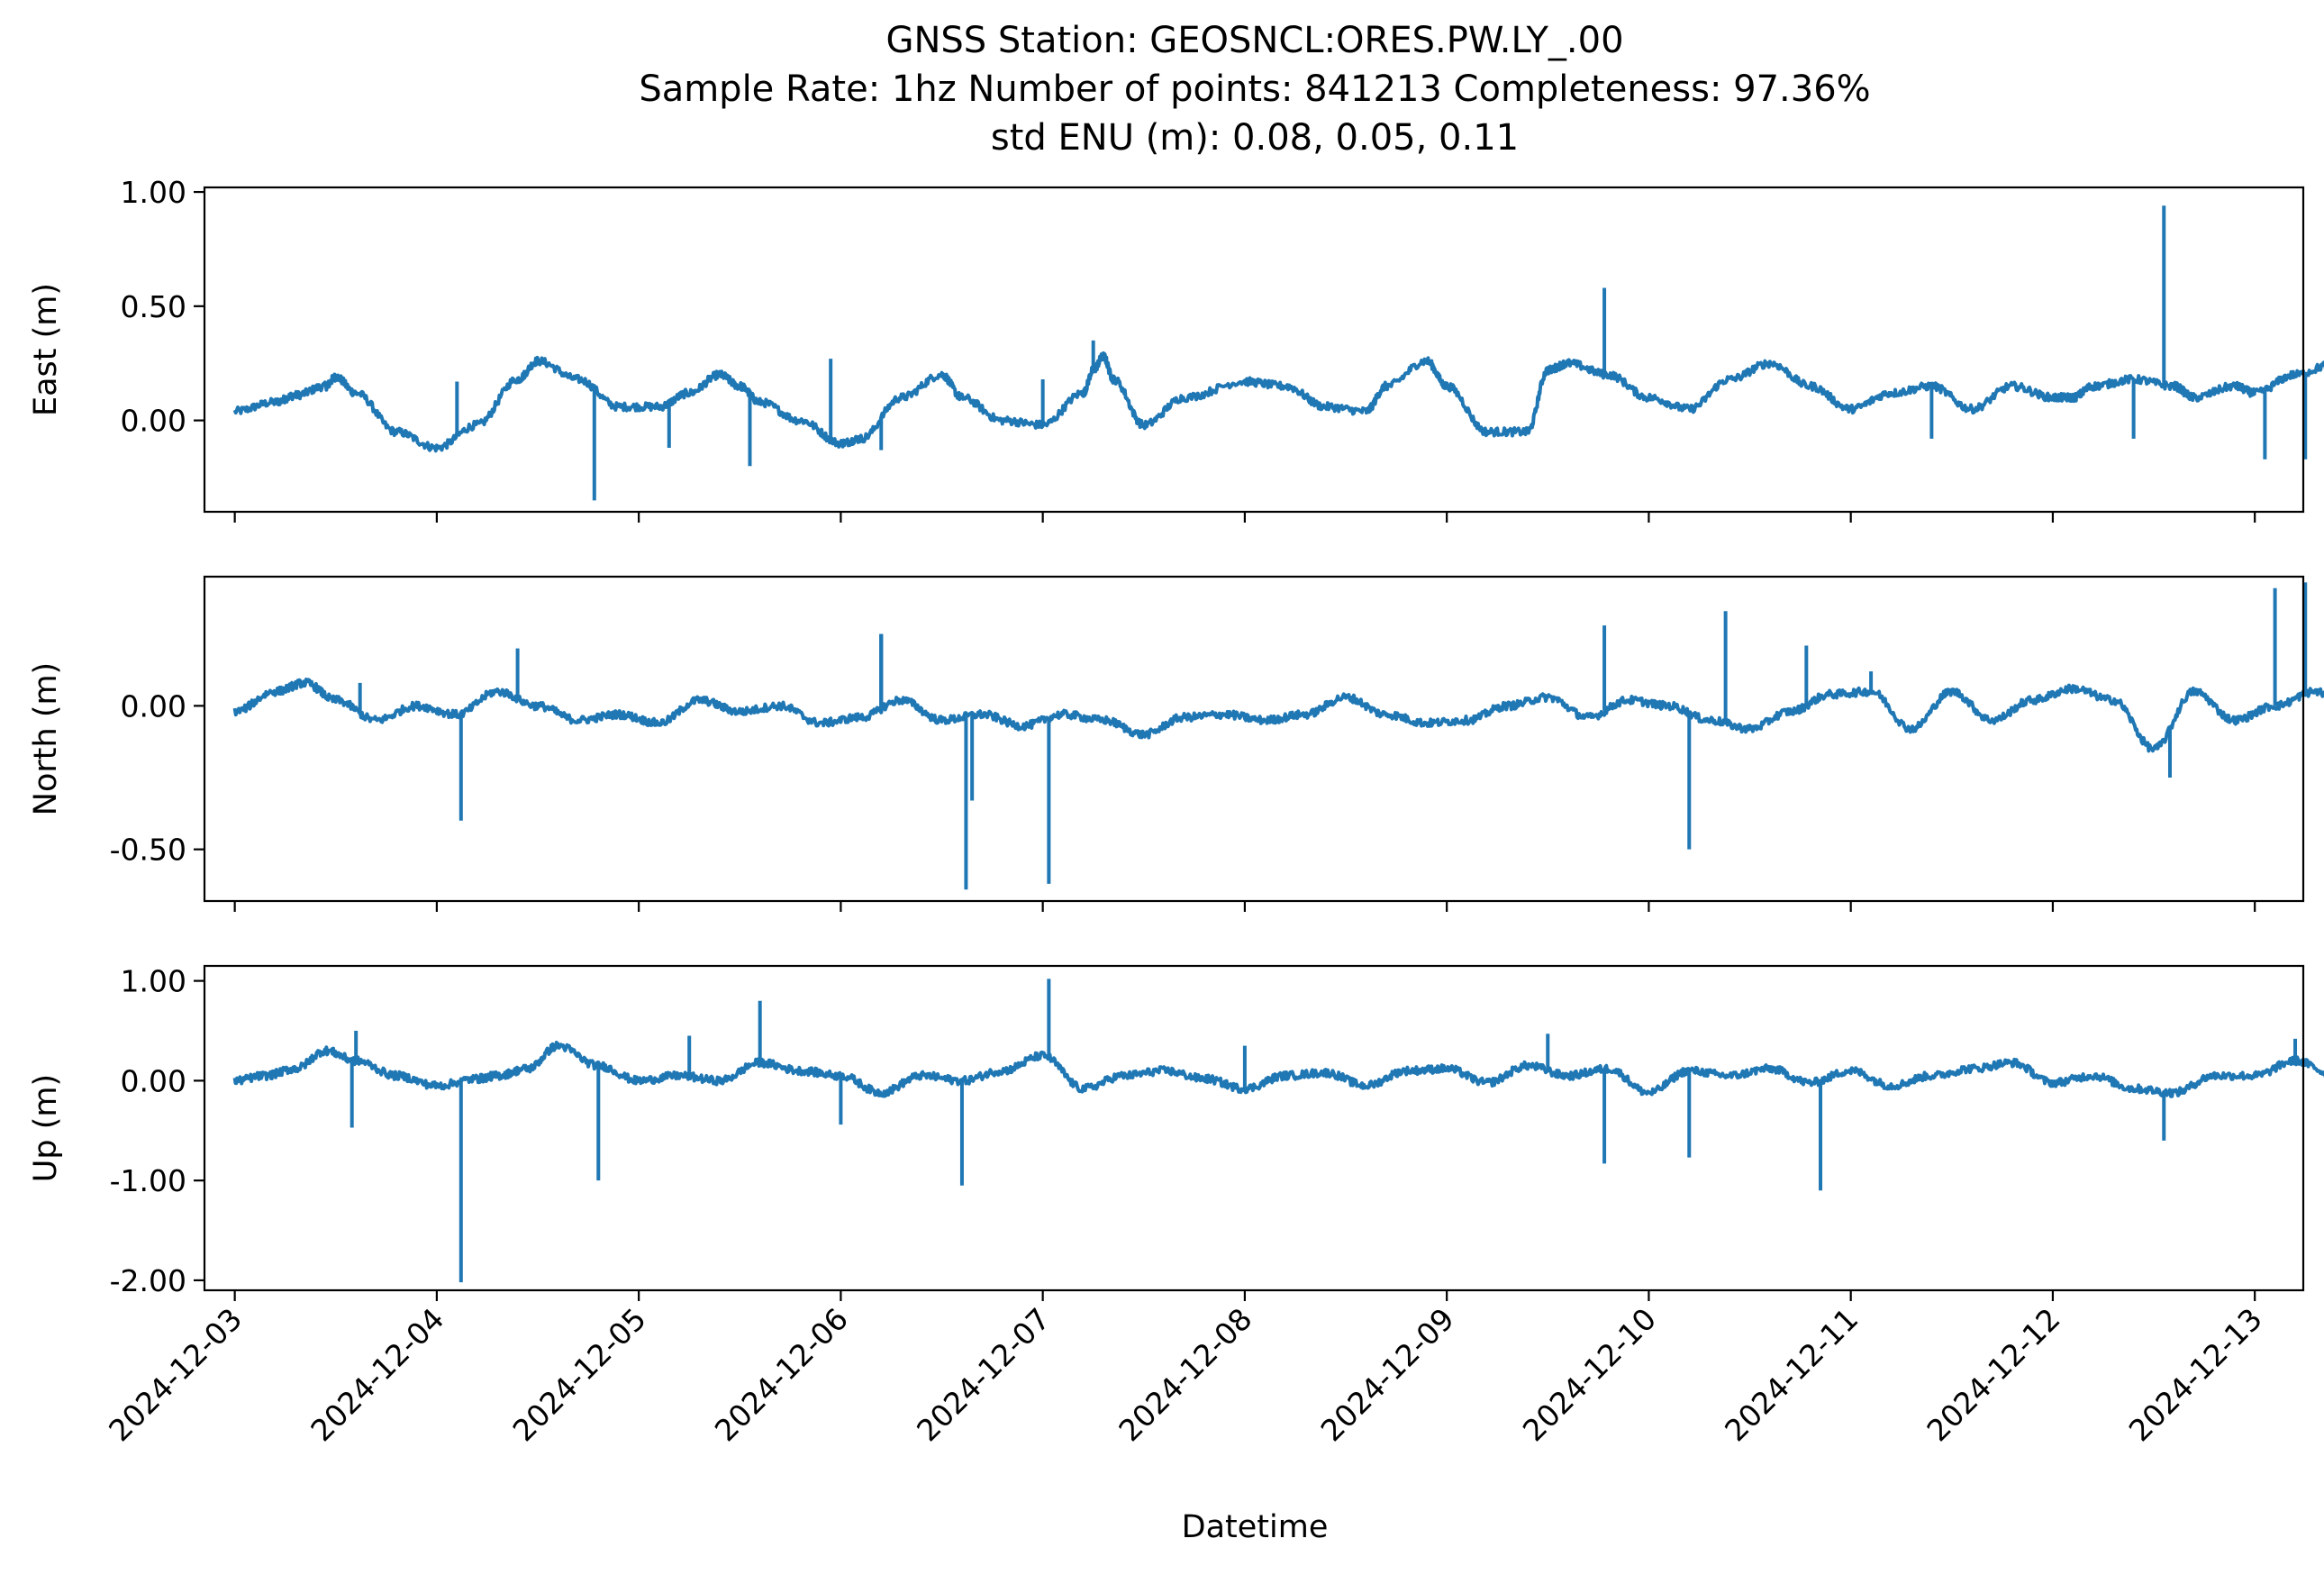 The width and height of the screenshot is (2324, 1575). What do you see at coordinates (154, 1080) in the screenshot?
I see `ytick-label-up-2: 0.00` at bounding box center [154, 1080].